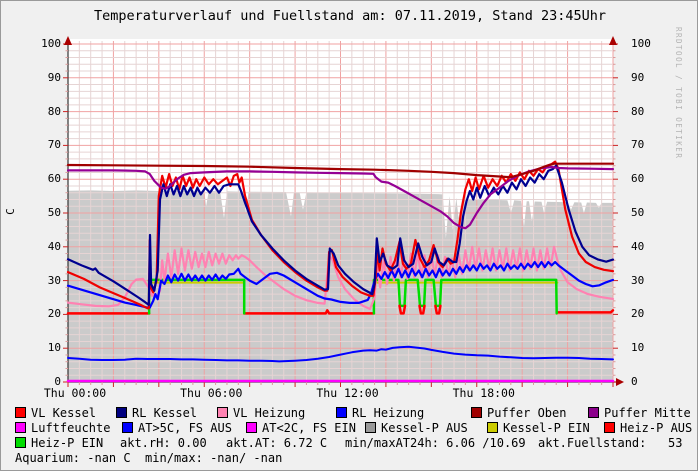  I want to click on x-tick-label: Thu 12:00, so click(347, 393).